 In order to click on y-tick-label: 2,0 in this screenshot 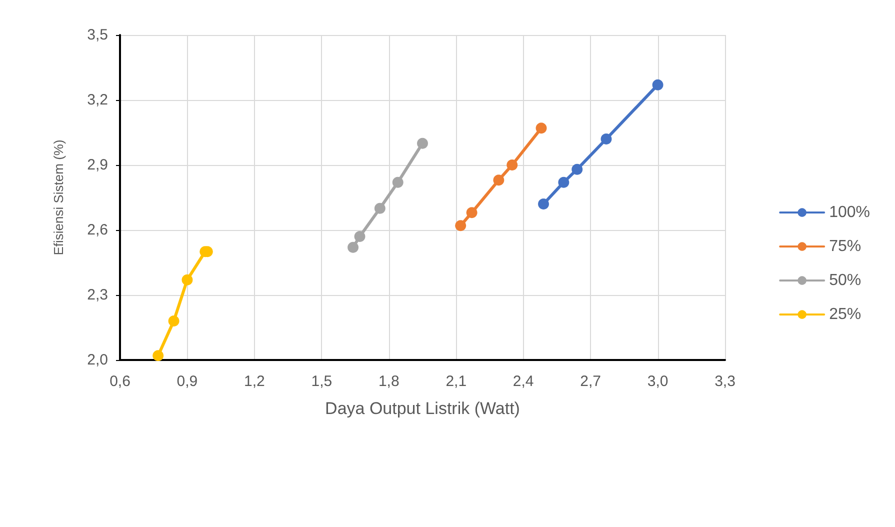, I will do `click(97, 360)`.